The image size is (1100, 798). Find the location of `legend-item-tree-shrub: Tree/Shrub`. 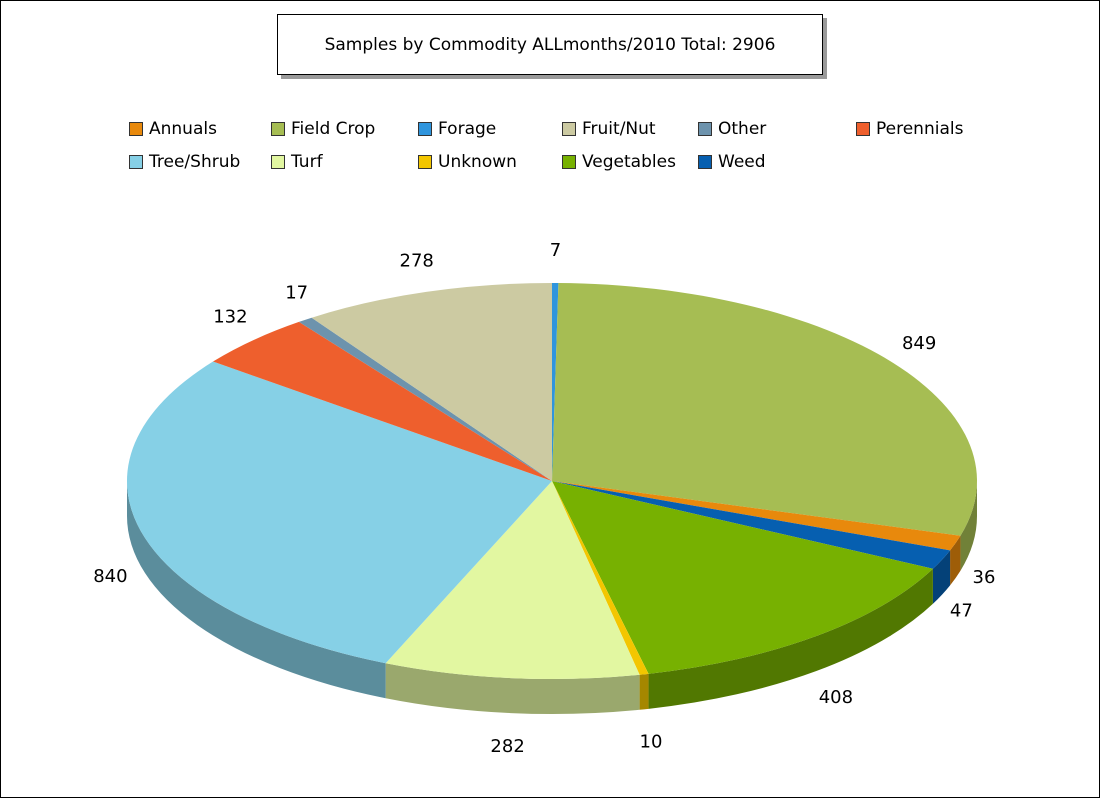

legend-item-tree-shrub: Tree/Shrub is located at coordinates (184, 162).